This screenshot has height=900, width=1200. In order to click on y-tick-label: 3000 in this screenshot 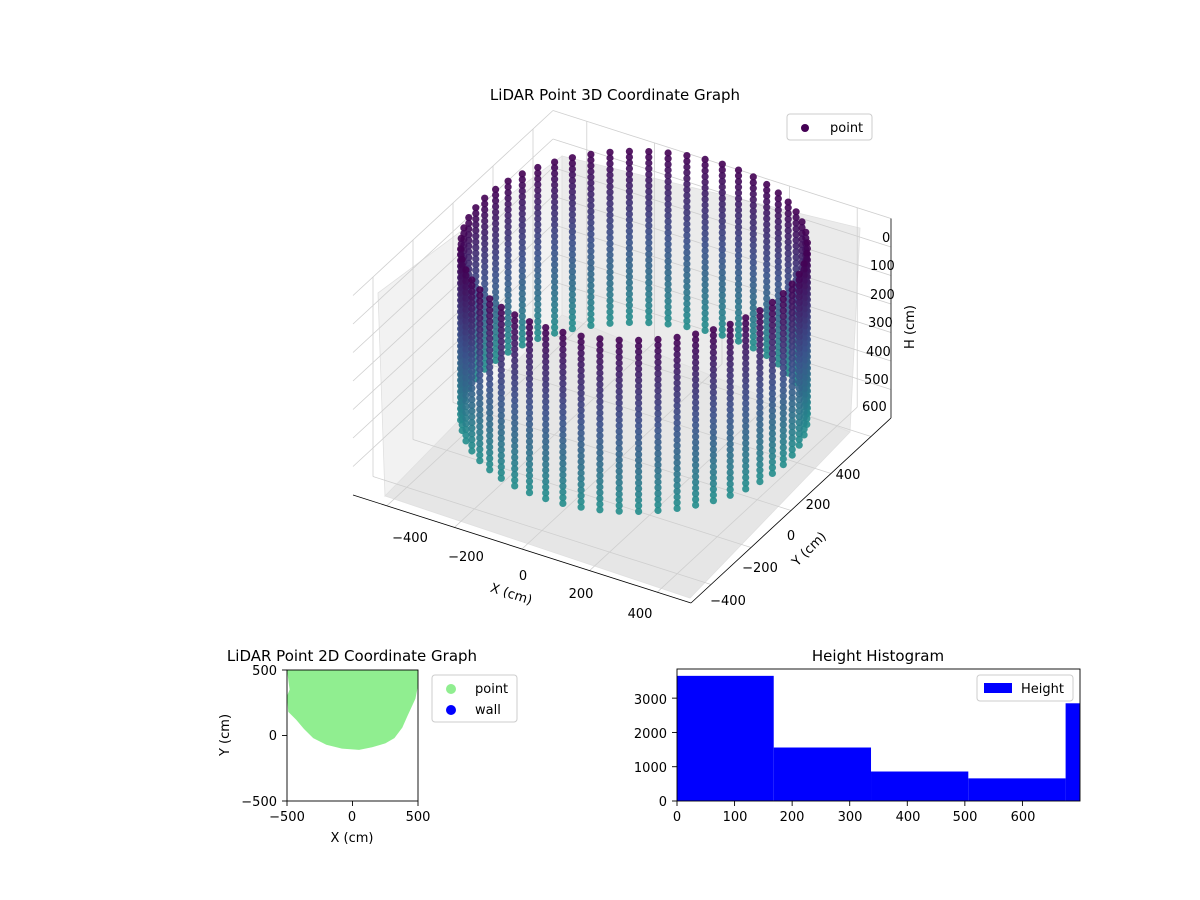, I will do `click(650, 700)`.